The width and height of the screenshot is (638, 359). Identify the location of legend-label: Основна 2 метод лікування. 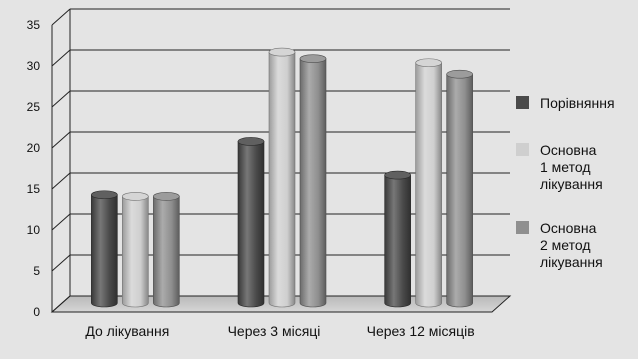
(571, 245).